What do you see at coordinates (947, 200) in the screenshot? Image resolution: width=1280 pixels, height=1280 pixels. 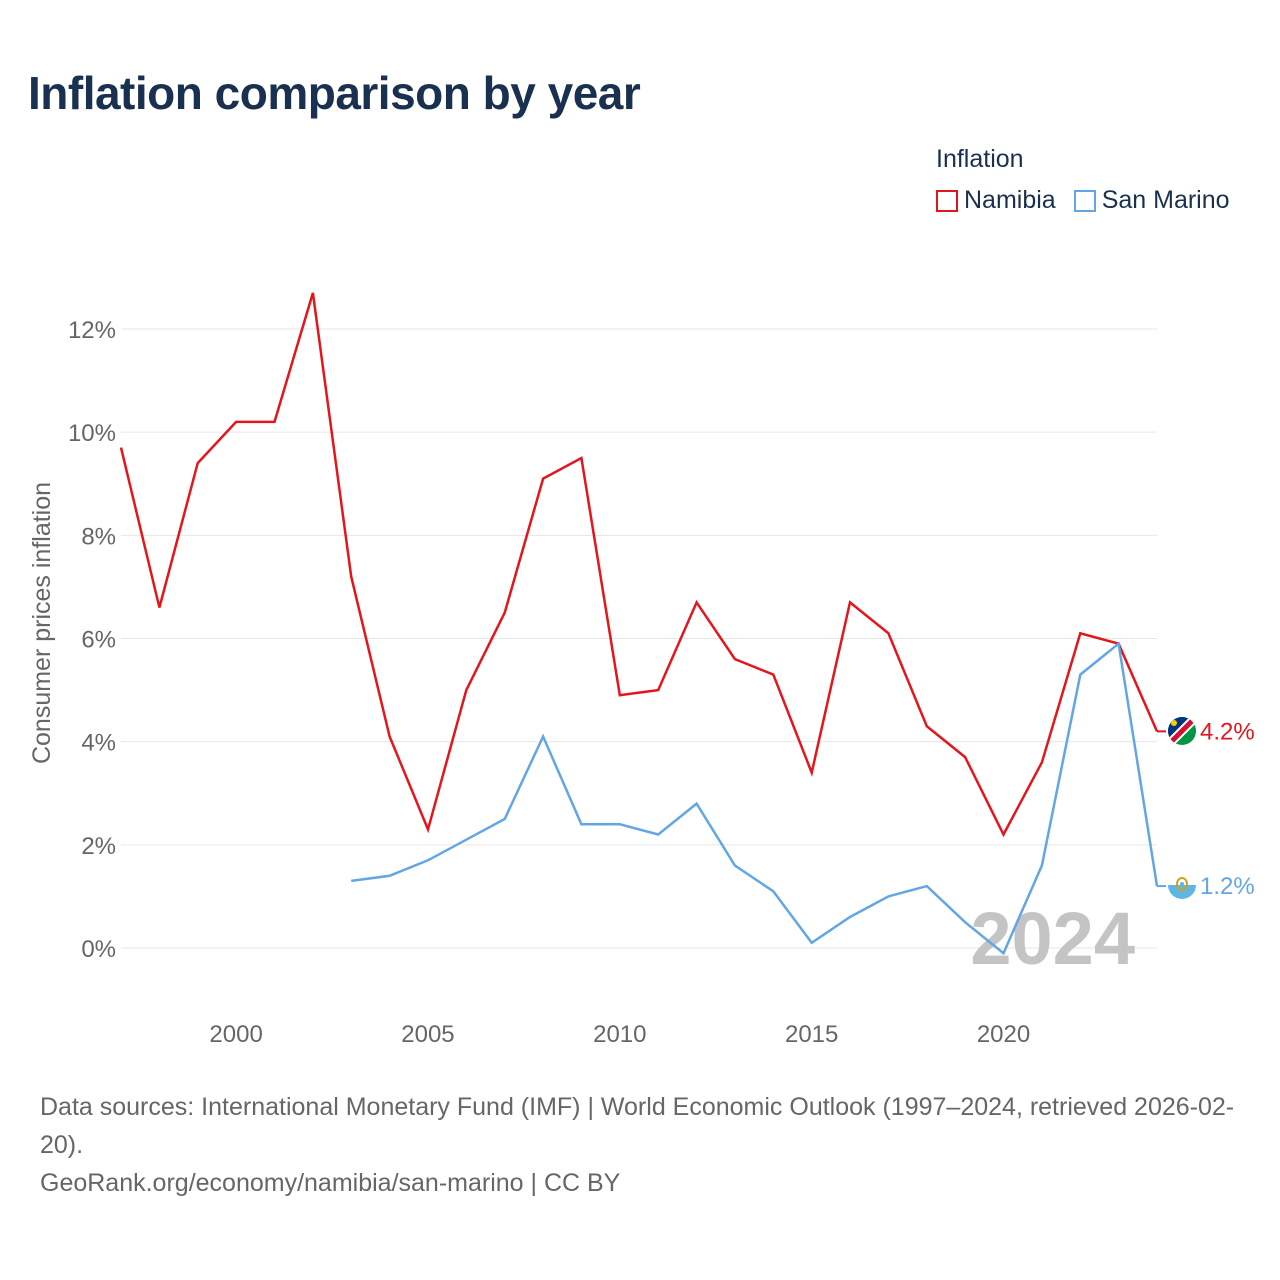 I see `legend-swatch-namibia` at bounding box center [947, 200].